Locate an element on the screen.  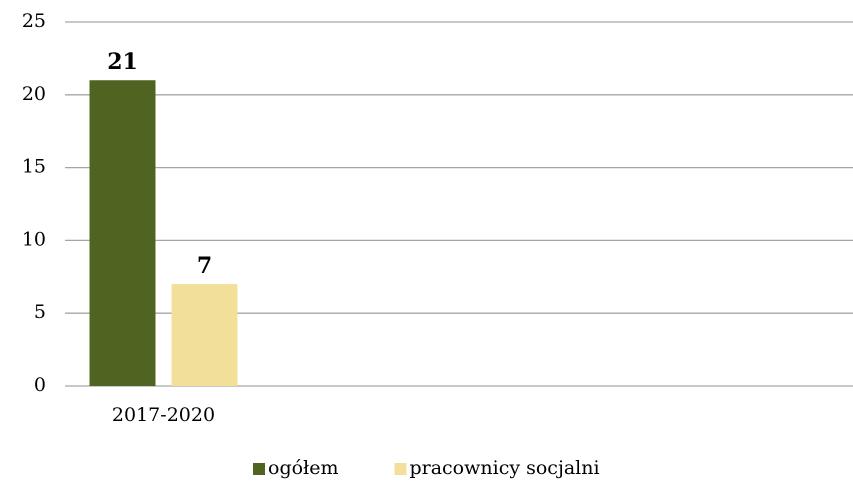
y-tick-label: 0 is located at coordinates (40, 385).